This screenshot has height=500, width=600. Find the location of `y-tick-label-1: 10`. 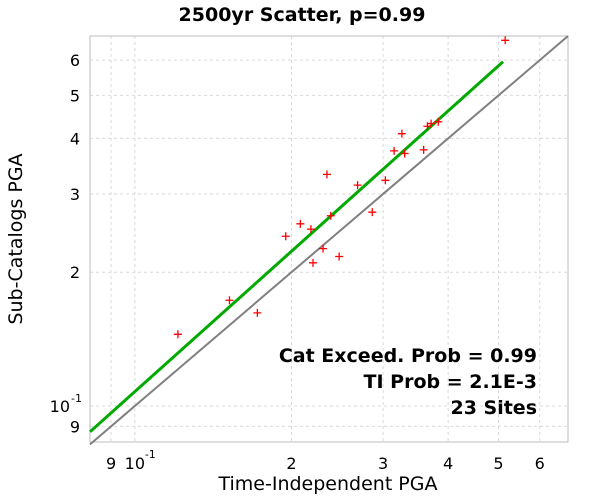

y-tick-label-1: 10 is located at coordinates (60, 406).